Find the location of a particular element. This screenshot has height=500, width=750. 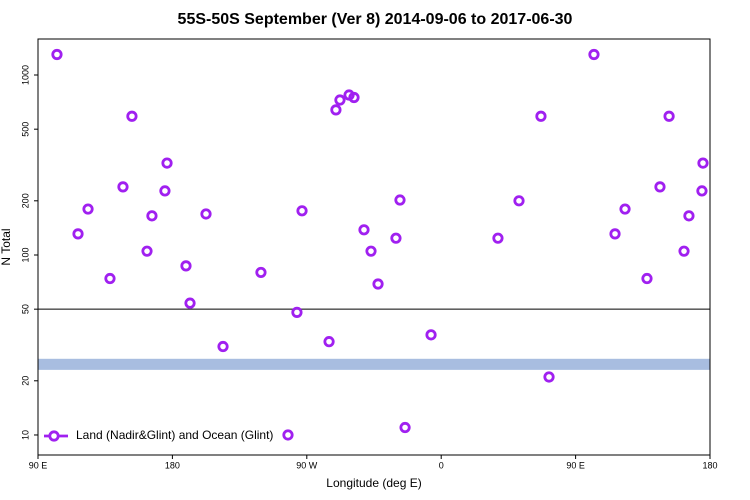

legend: Land (Nadir&Glint) and Ocean (Glint) is located at coordinates (158, 435).